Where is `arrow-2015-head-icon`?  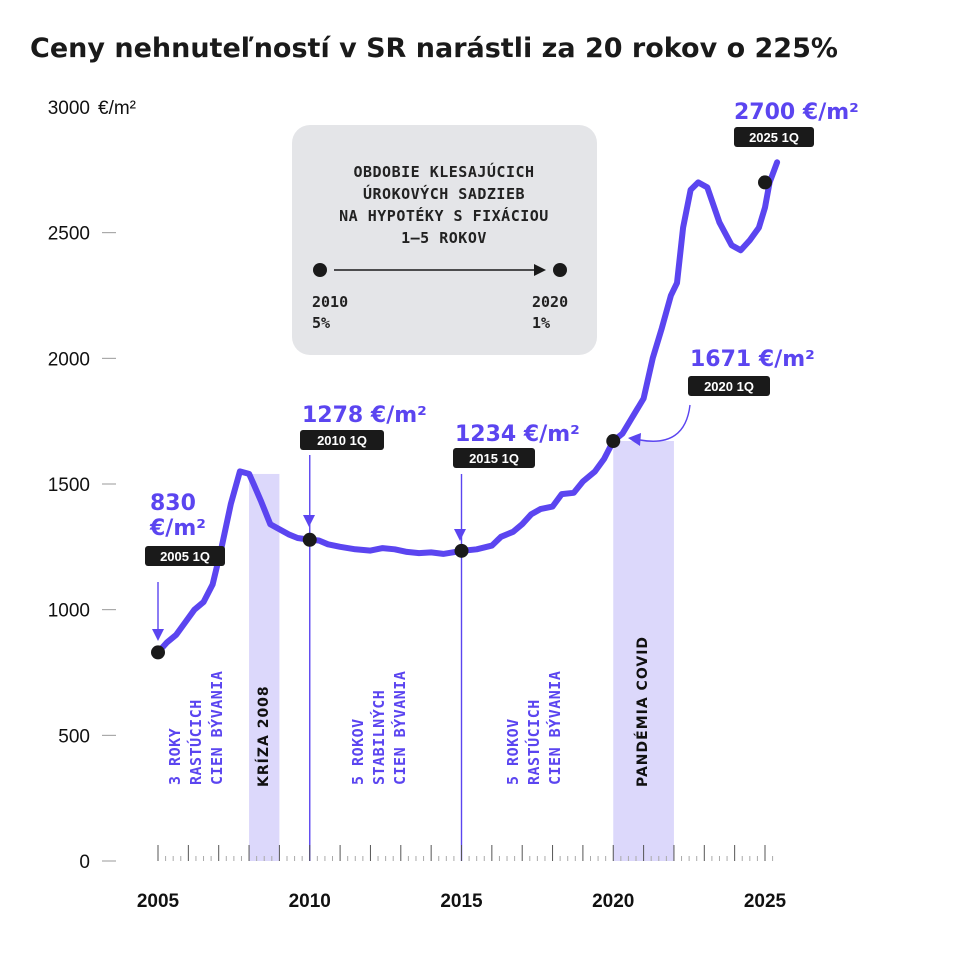 arrow-2015-head-icon is located at coordinates (460, 535).